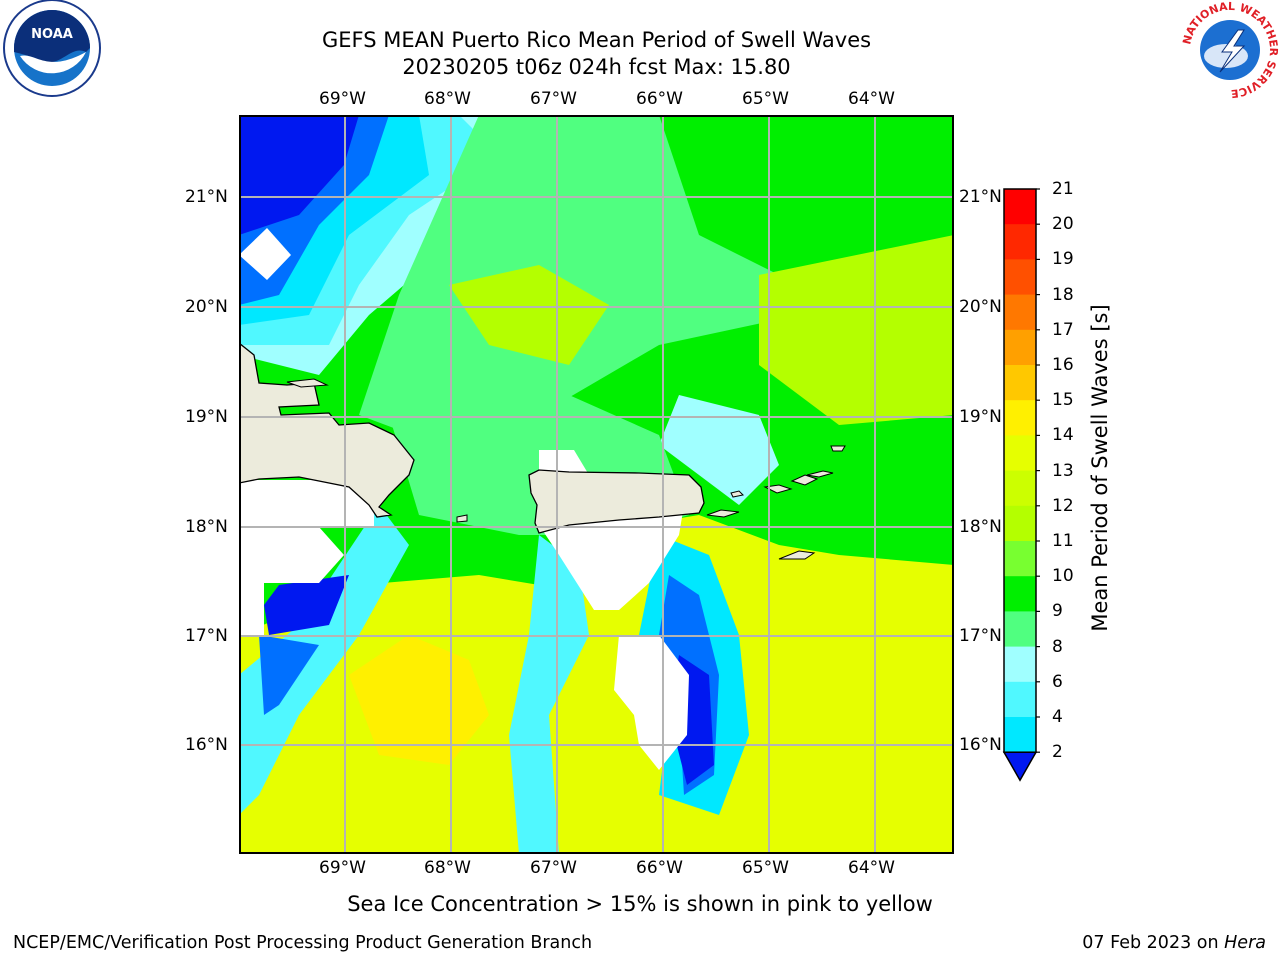  Describe the element at coordinates (1063, 189) in the screenshot. I see `colorbar-tick-label: 21` at that location.